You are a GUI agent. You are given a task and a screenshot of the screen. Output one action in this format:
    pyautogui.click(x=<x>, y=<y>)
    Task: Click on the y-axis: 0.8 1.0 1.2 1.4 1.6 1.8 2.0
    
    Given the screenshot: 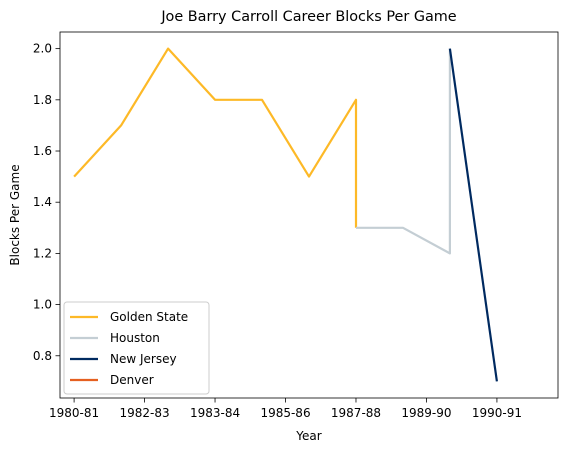 What is the action you would take?
    pyautogui.click(x=46, y=202)
    